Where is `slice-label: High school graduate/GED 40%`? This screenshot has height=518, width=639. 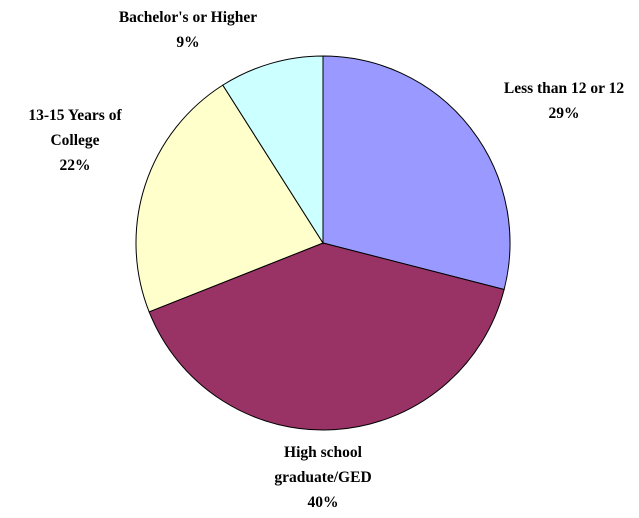 slice-label: High school graduate/GED 40% is located at coordinates (323, 477).